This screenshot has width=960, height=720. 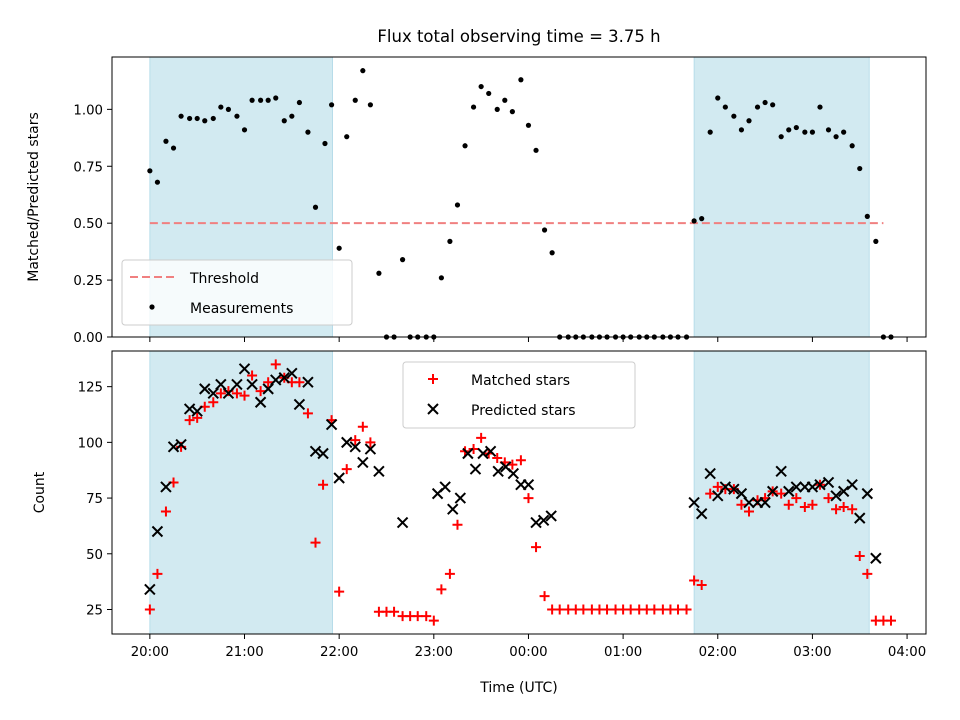 What do you see at coordinates (150, 652) in the screenshot?
I see `x-tick-label: 20:00` at bounding box center [150, 652].